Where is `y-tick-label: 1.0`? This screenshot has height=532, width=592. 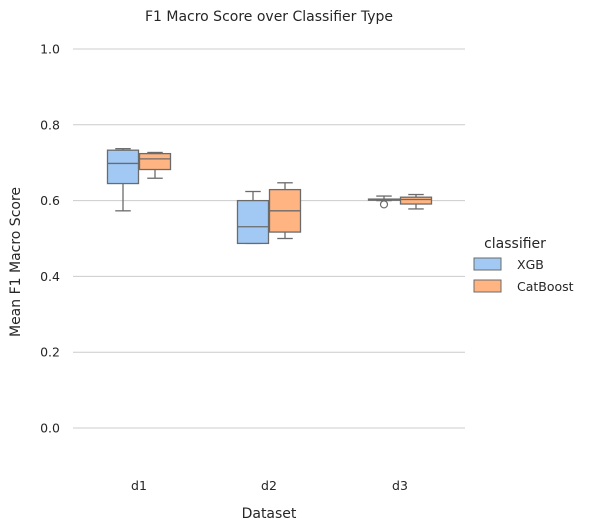 y-tick-label: 1.0 is located at coordinates (50, 49).